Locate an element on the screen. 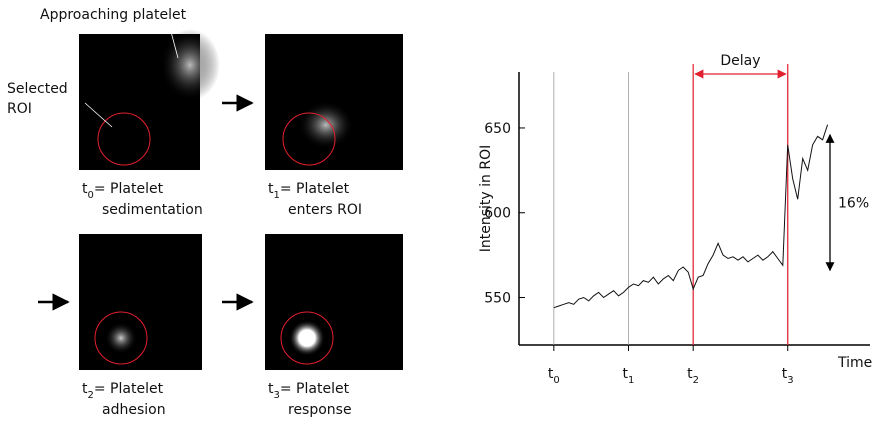 The image size is (872, 426). caption: response is located at coordinates (320, 410).